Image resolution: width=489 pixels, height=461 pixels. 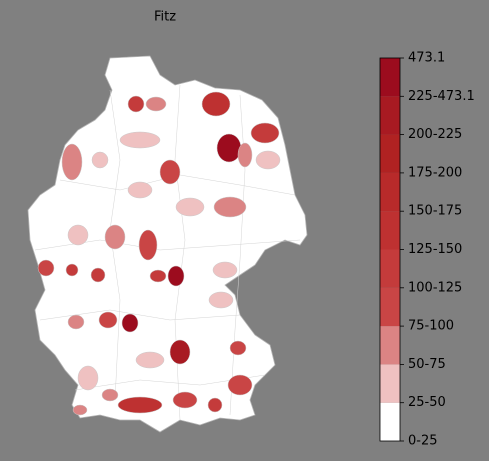 I want to click on colorbar-label: 75-100, so click(x=431, y=326).